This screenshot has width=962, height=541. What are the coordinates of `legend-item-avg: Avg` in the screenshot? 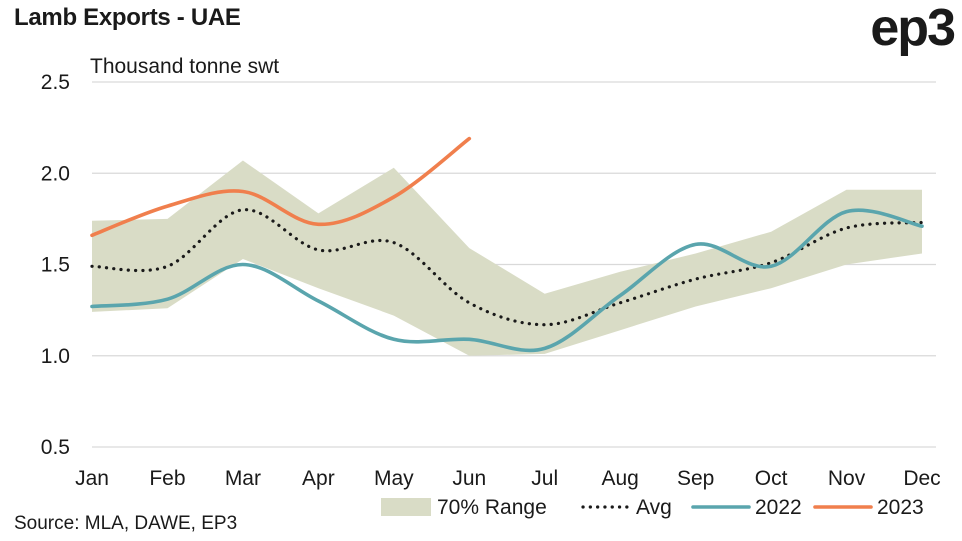 It's located at (626, 507).